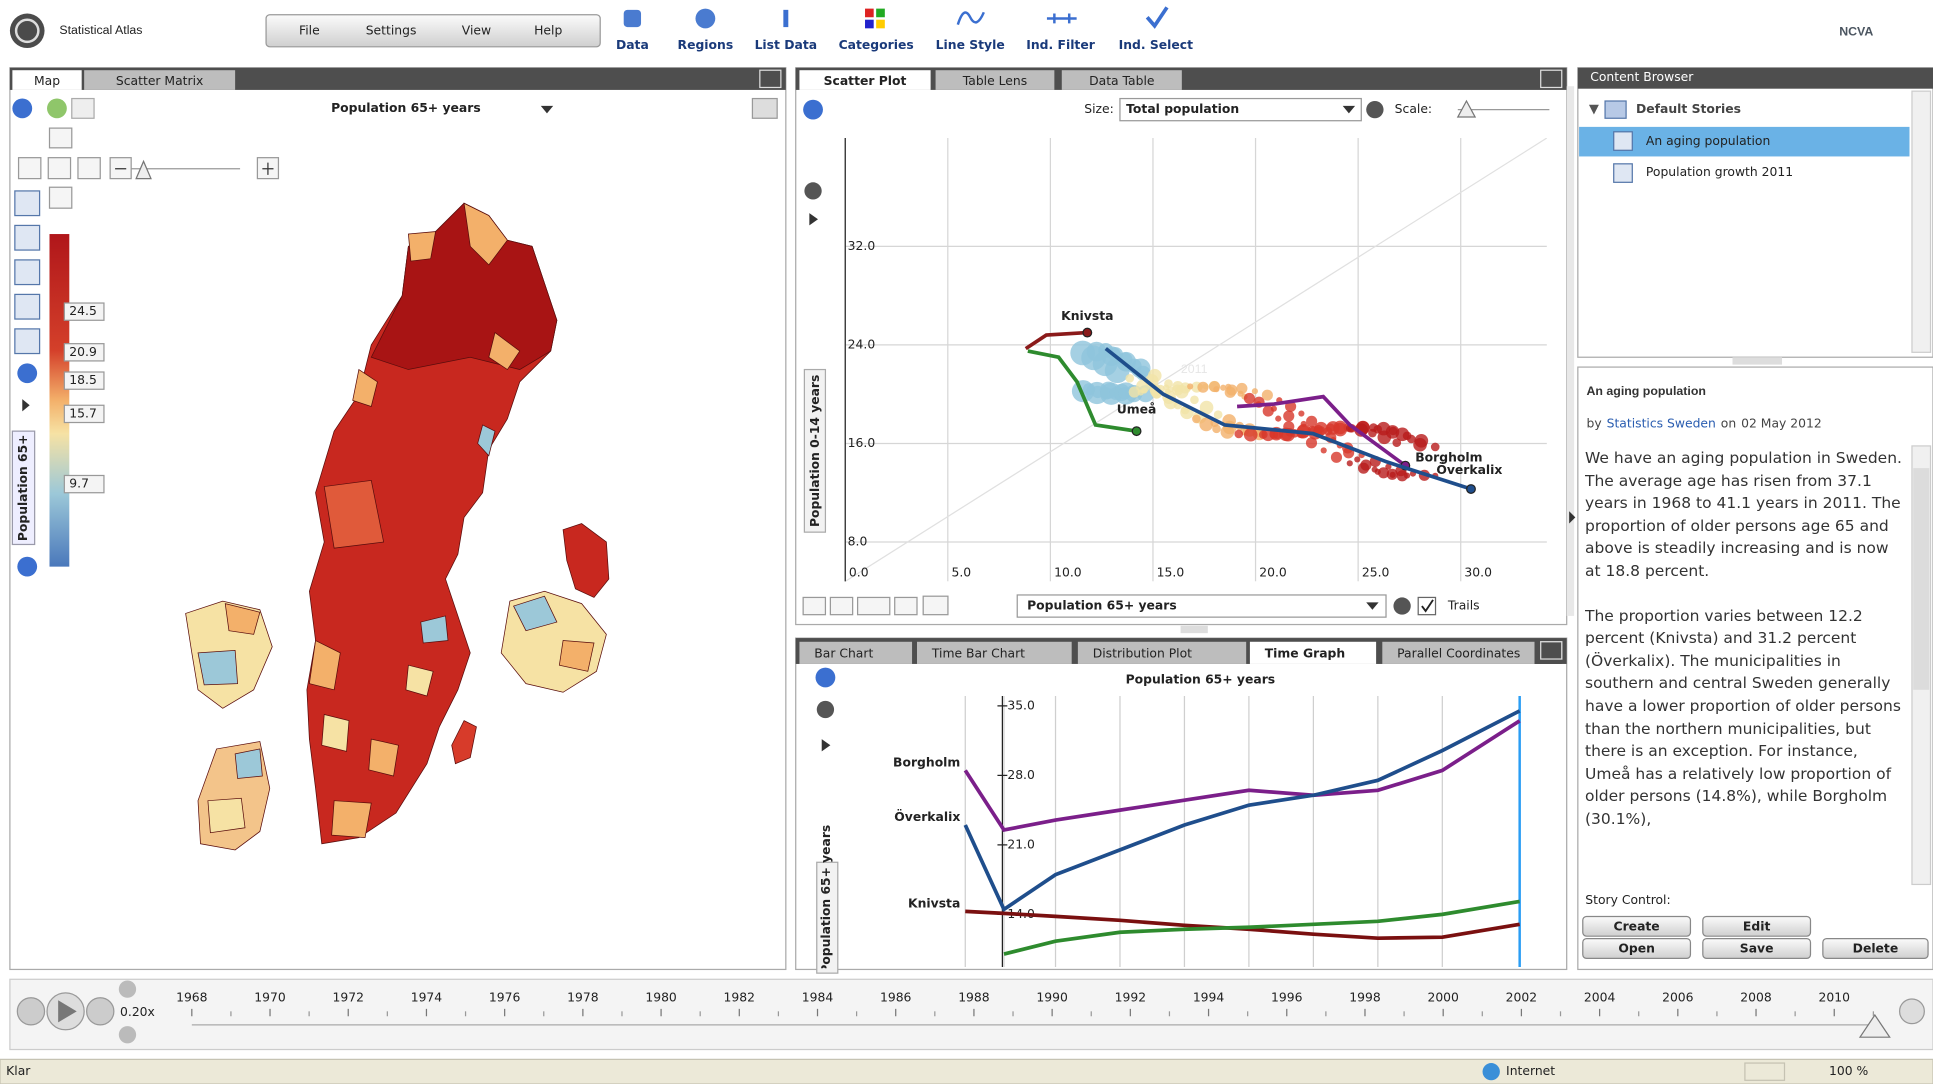 This screenshot has height=1084, width=1933. I want to click on tool-legend, so click(27, 341).